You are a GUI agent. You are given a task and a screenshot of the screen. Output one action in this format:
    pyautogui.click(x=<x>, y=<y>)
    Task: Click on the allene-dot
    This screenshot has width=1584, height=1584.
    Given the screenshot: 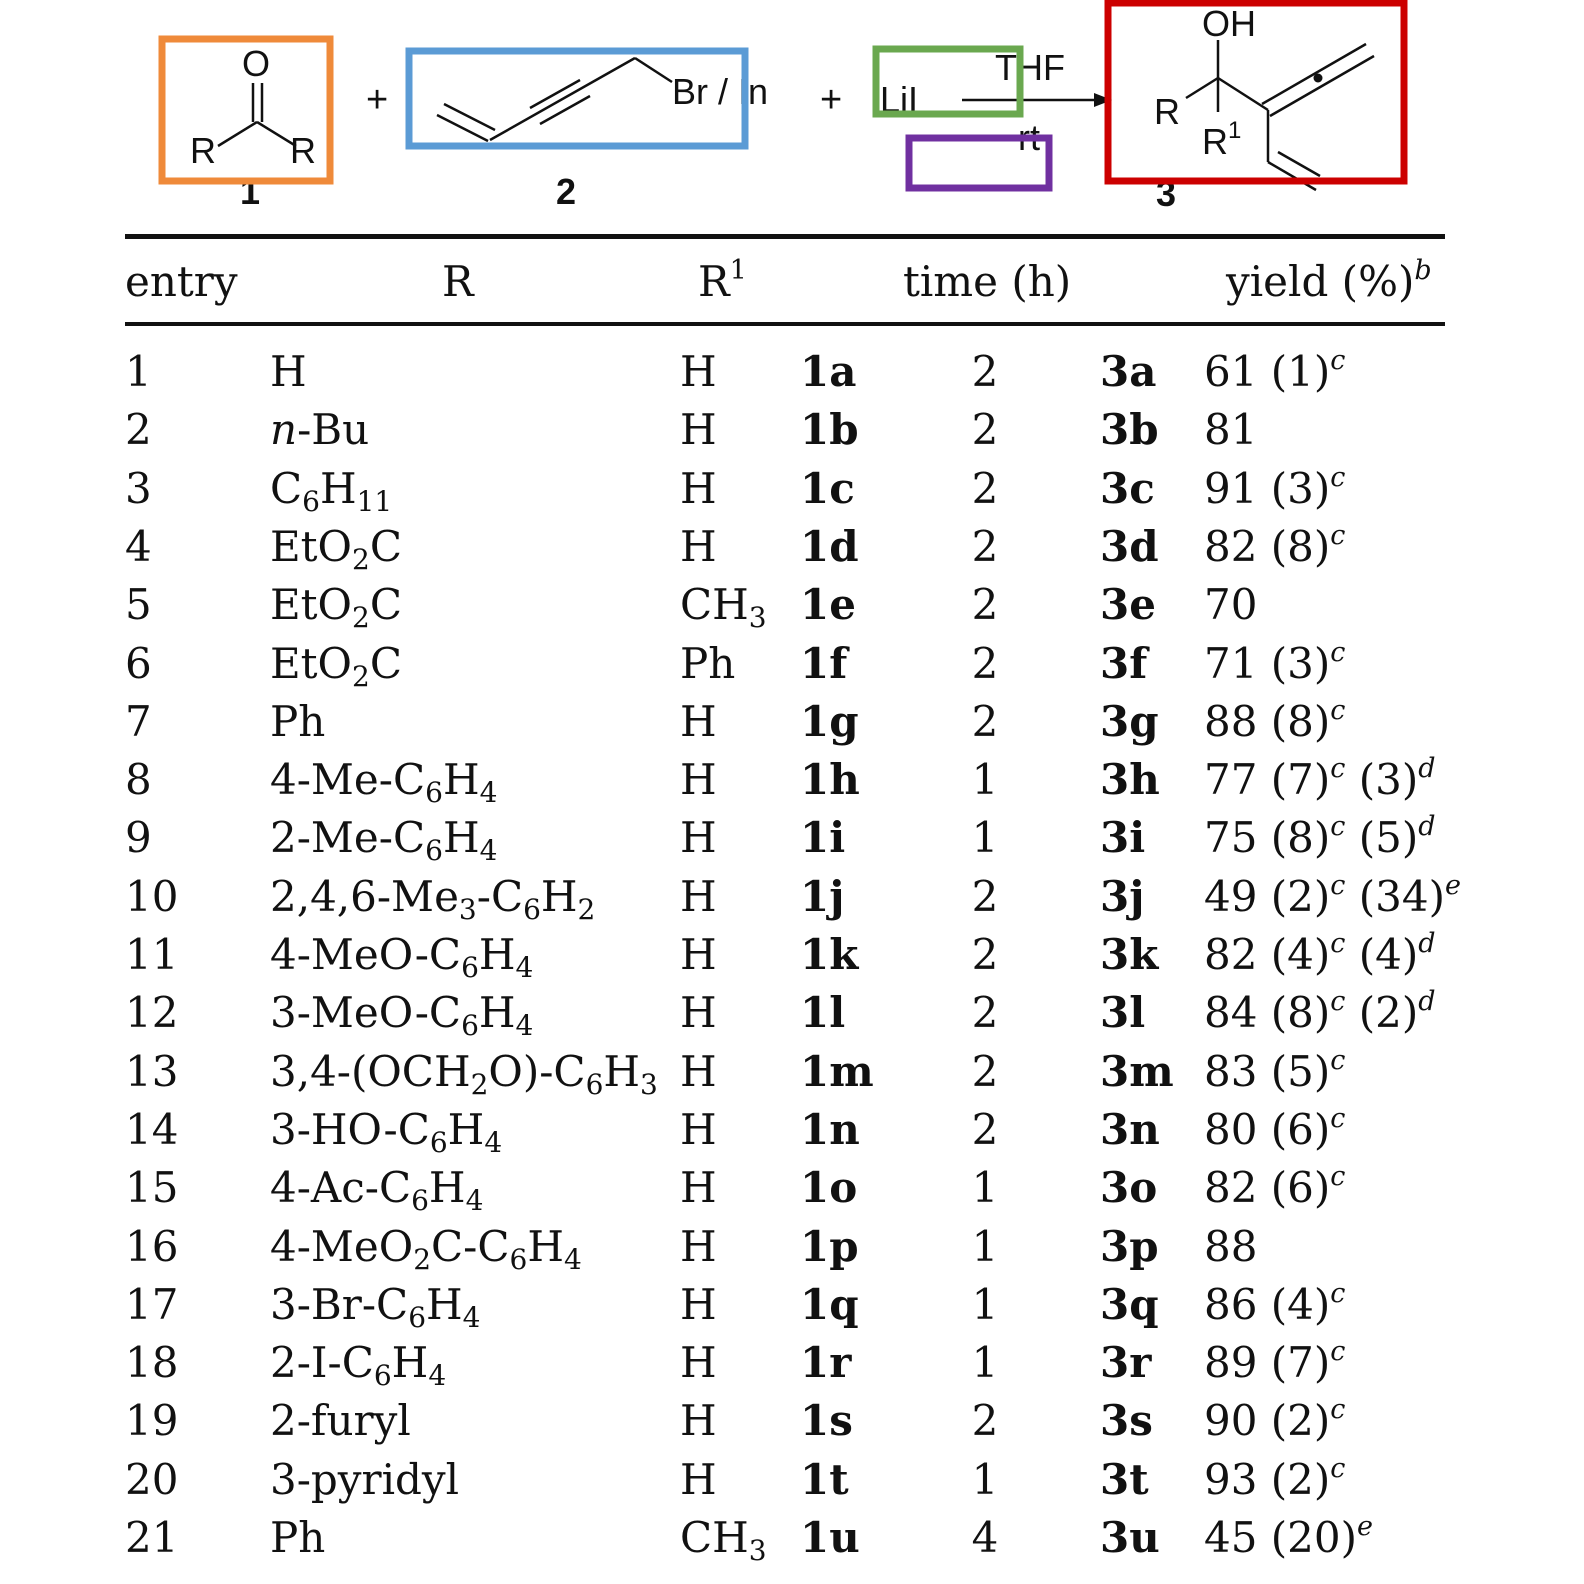 What is the action you would take?
    pyautogui.click(x=1318, y=78)
    